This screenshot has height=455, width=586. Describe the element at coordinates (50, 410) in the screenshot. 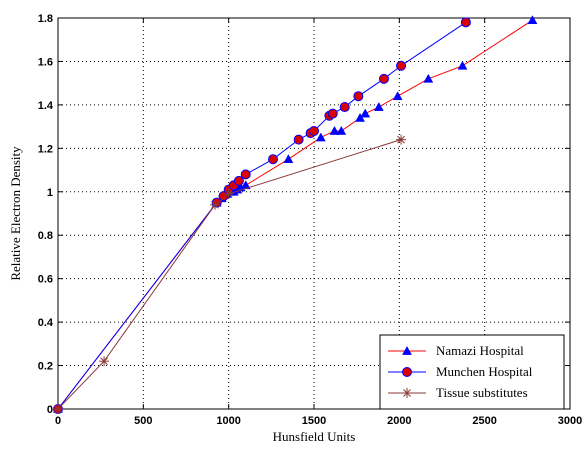

I see `y-tick-label: 0` at that location.